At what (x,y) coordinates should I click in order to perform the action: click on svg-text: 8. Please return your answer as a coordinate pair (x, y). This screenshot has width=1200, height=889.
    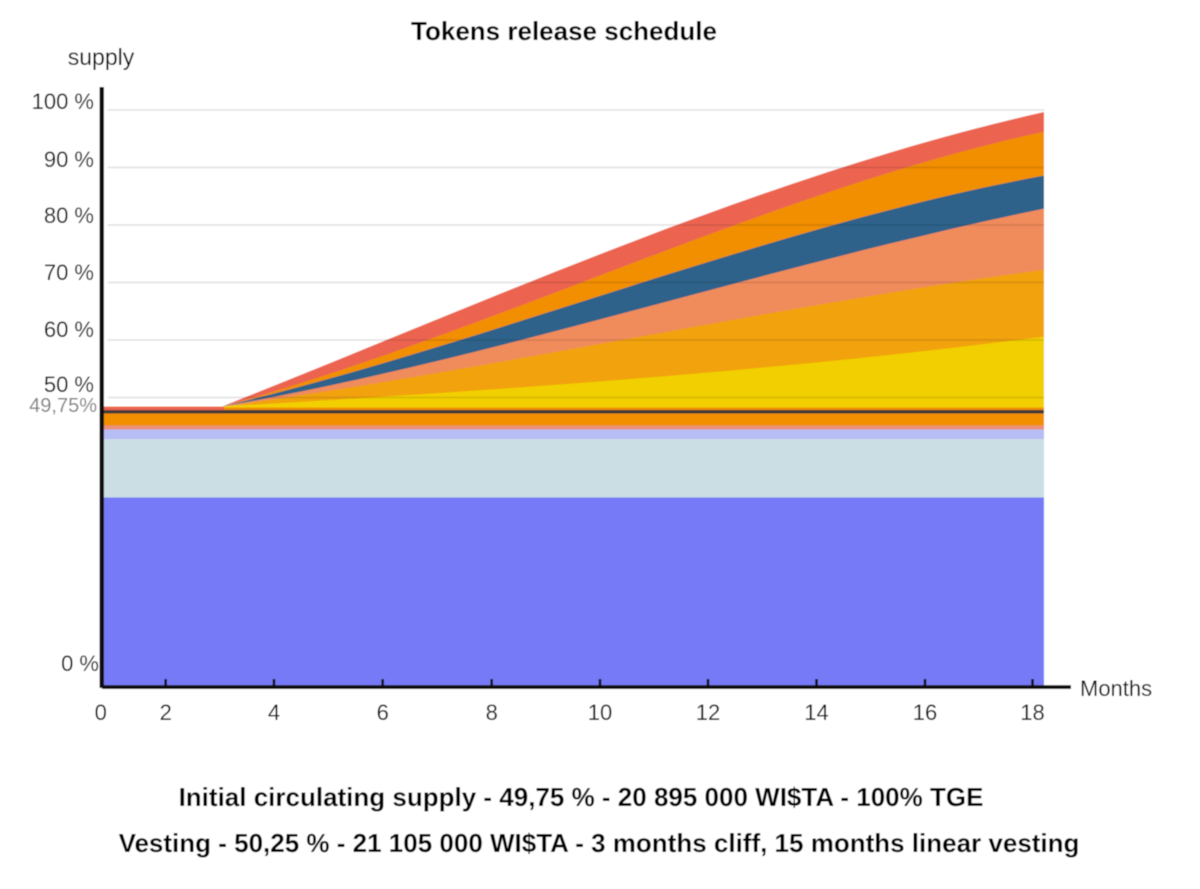
    Looking at the image, I should click on (492, 712).